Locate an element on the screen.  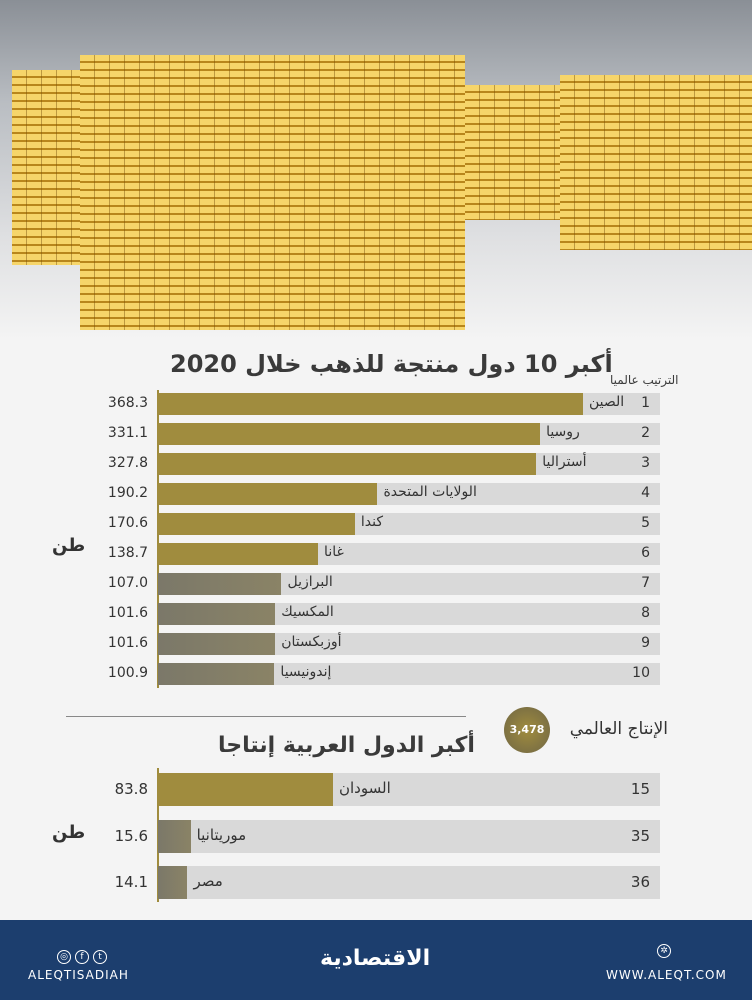
web-icon: ✲ is located at coordinates (664, 951).